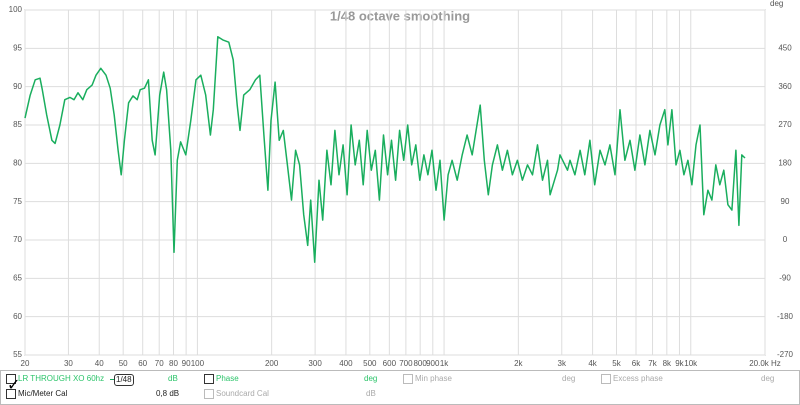  What do you see at coordinates (124, 380) in the screenshot?
I see `smoothing: 1/48` at bounding box center [124, 380].